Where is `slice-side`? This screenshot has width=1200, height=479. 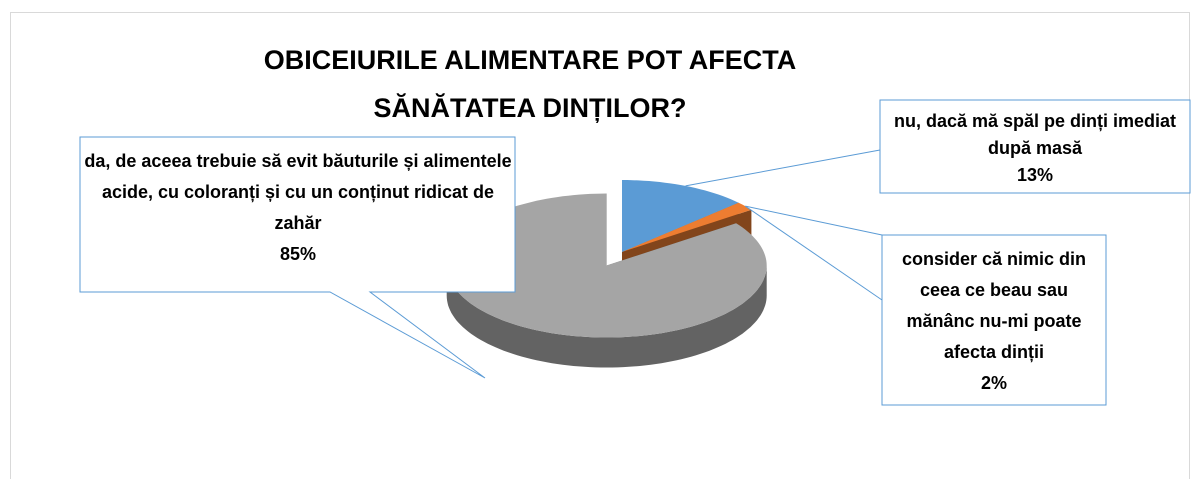 slice-side is located at coordinates (606, 316).